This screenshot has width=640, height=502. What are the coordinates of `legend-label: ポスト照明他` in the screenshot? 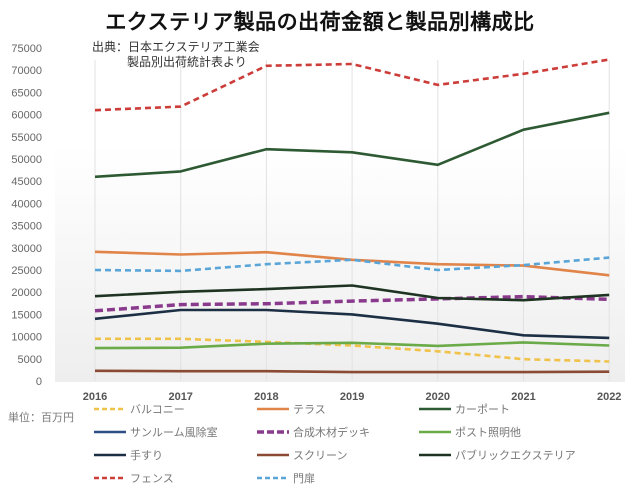 It's located at (488, 432).